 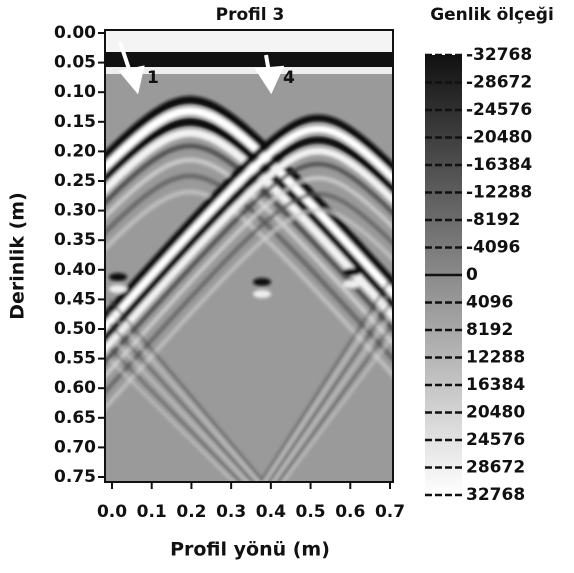 What do you see at coordinates (75, 270) in the screenshot?
I see `y-tick-label: 0.40` at bounding box center [75, 270].